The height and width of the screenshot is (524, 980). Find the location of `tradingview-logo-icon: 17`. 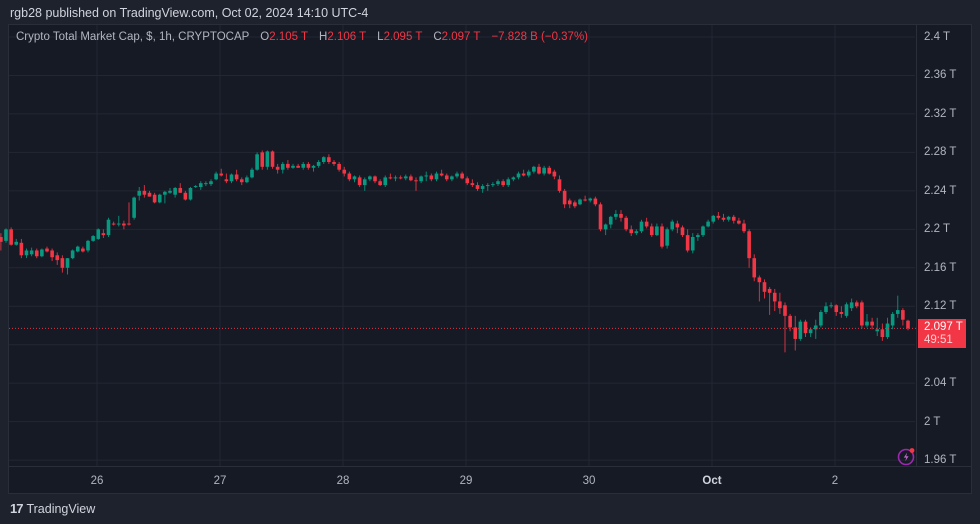

tradingview-logo-icon: 17 is located at coordinates (17, 508).